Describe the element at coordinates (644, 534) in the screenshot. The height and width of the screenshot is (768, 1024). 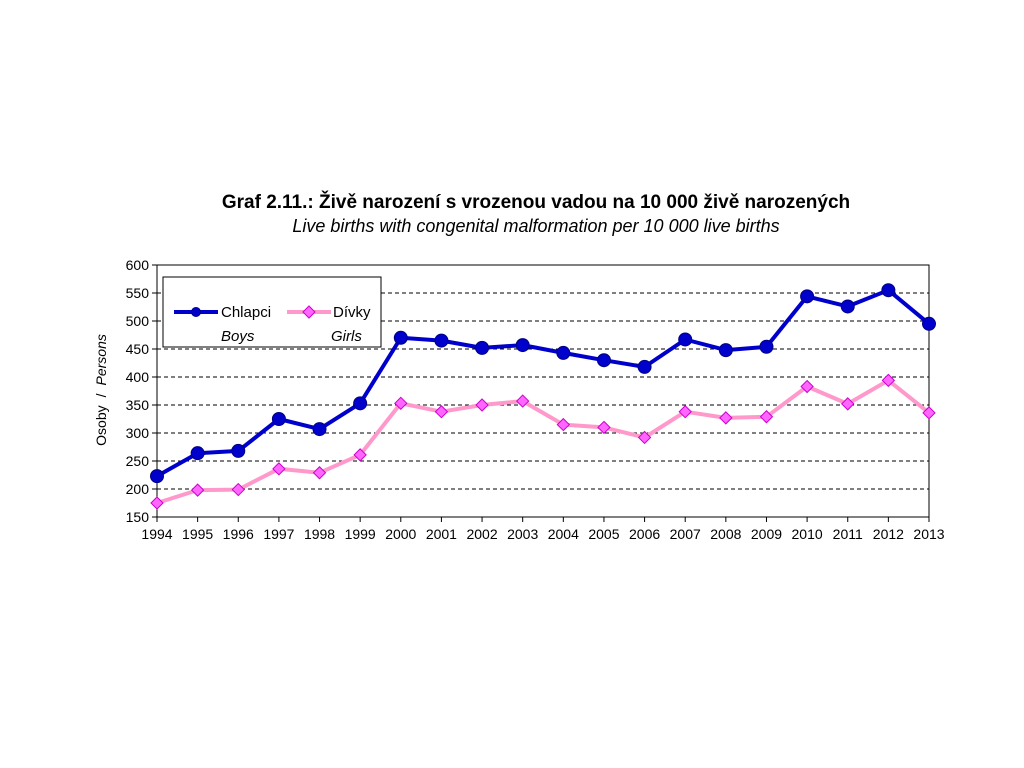
I see `x-tick-label: 2006` at that location.